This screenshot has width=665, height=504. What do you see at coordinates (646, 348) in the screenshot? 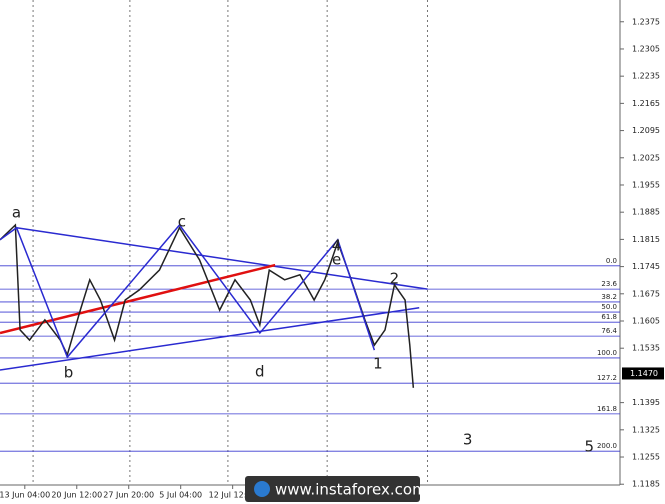
I see `y-tick-label: 1.1535` at bounding box center [646, 348].